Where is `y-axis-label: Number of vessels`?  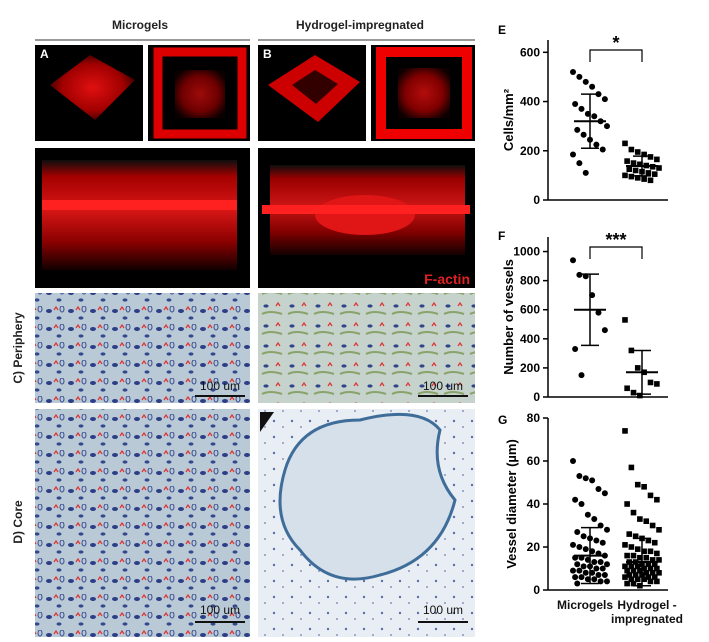 y-axis-label: Number of vessels is located at coordinates (508, 317).